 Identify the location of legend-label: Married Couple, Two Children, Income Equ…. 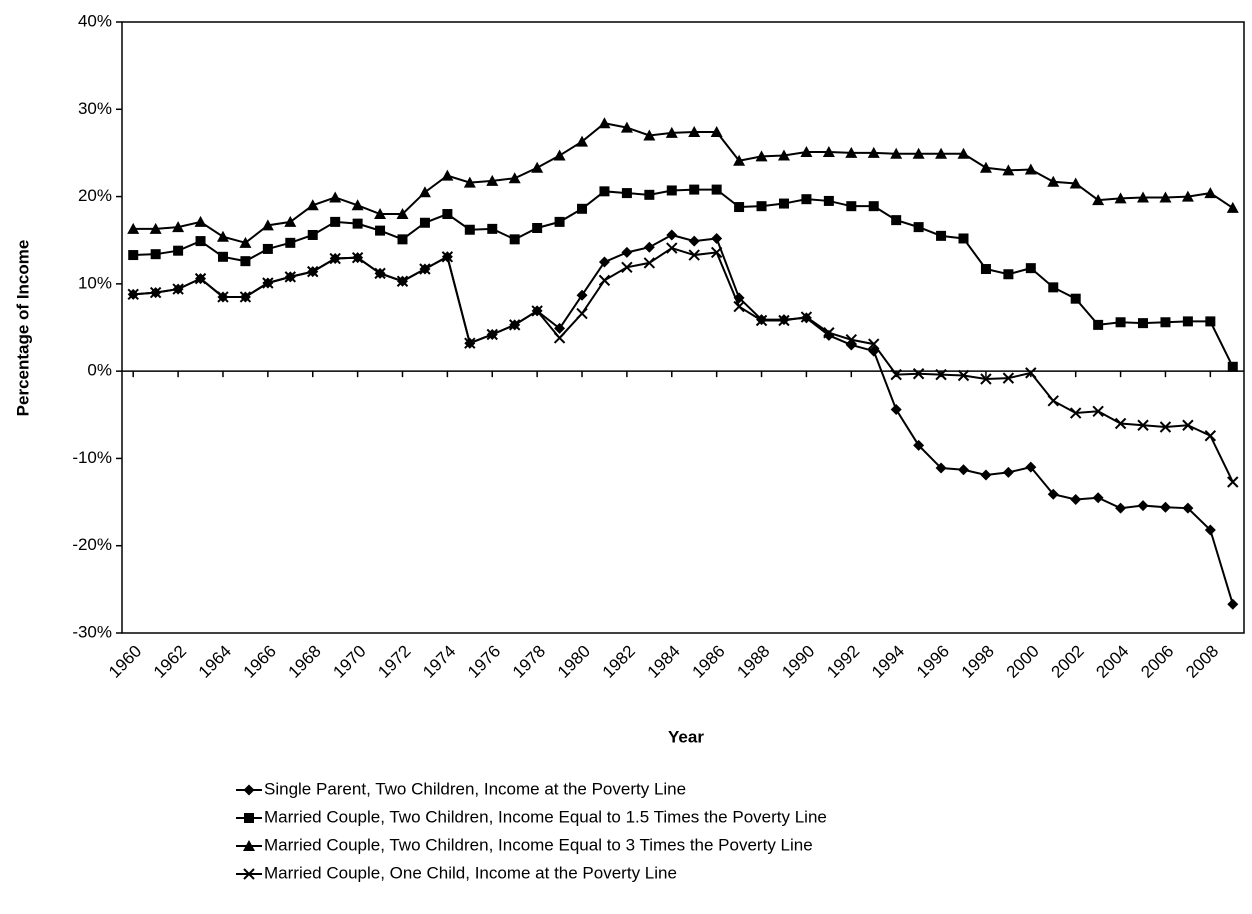
(545, 816).